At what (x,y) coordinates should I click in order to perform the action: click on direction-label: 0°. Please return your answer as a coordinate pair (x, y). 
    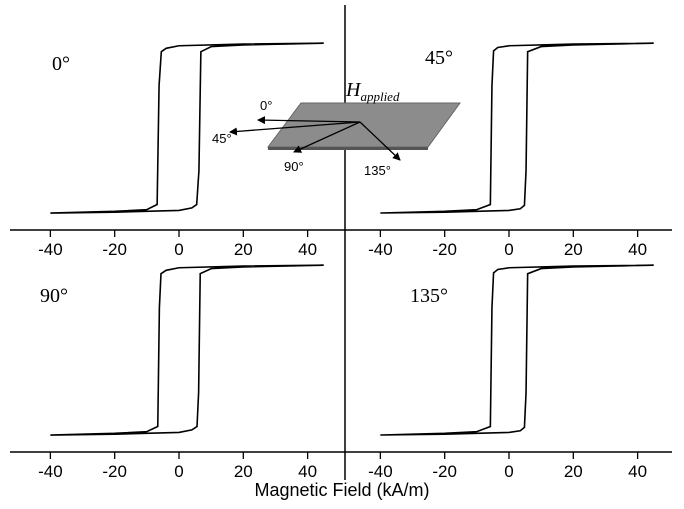
    Looking at the image, I should click on (266, 105).